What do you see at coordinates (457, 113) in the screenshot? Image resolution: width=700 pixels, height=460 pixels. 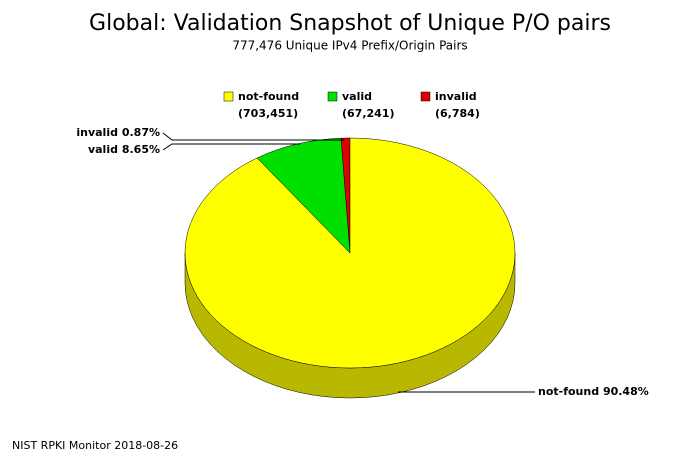 I see `legend-count: (6,784)` at bounding box center [457, 113].